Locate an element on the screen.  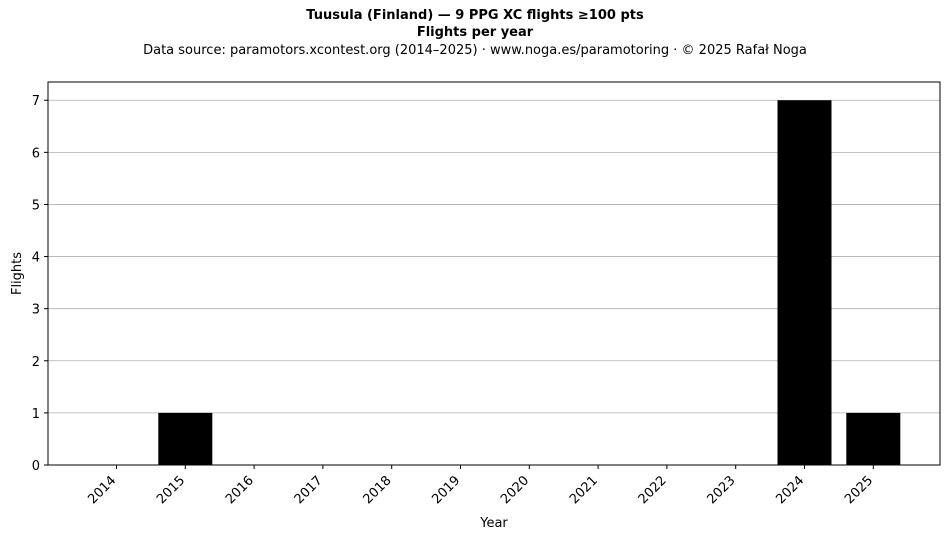
y-tick-label: 0 is located at coordinates (36, 466).